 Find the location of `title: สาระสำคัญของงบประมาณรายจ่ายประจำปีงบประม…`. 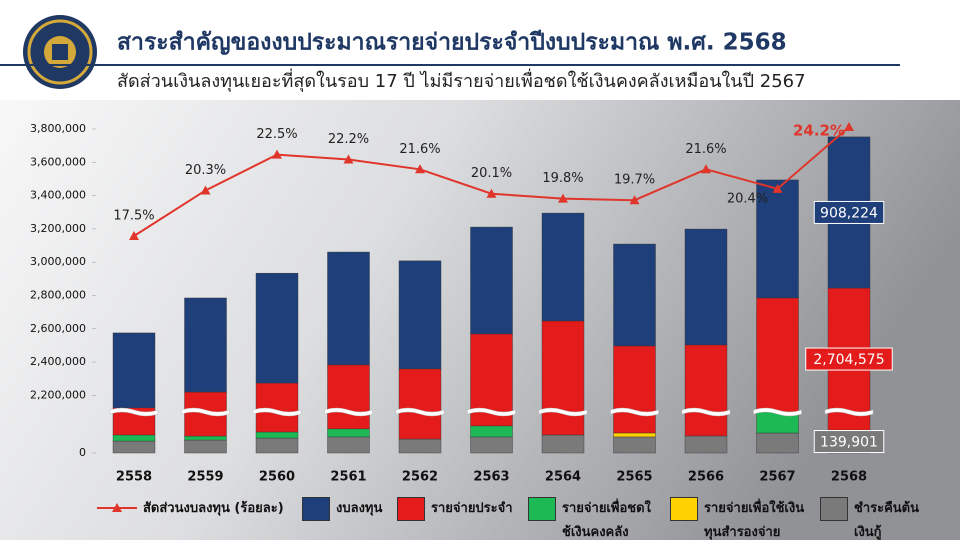

title: สาระสำคัญของงบประมาณรายจ่ายประจำปีงบประม… is located at coordinates (452, 43).